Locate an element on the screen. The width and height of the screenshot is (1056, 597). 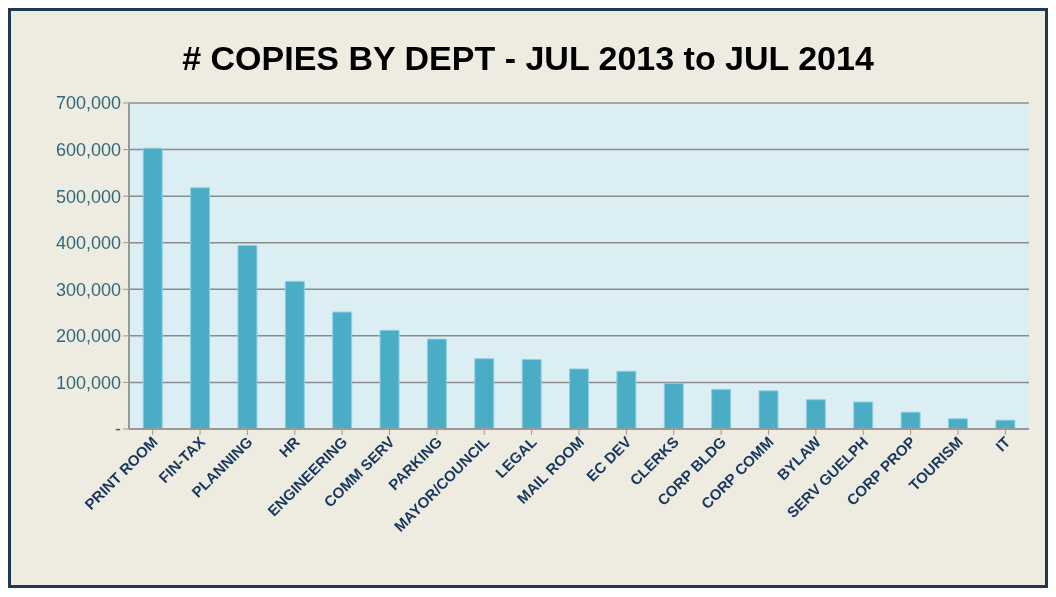
x-tick-label: IT is located at coordinates (1002, 444).